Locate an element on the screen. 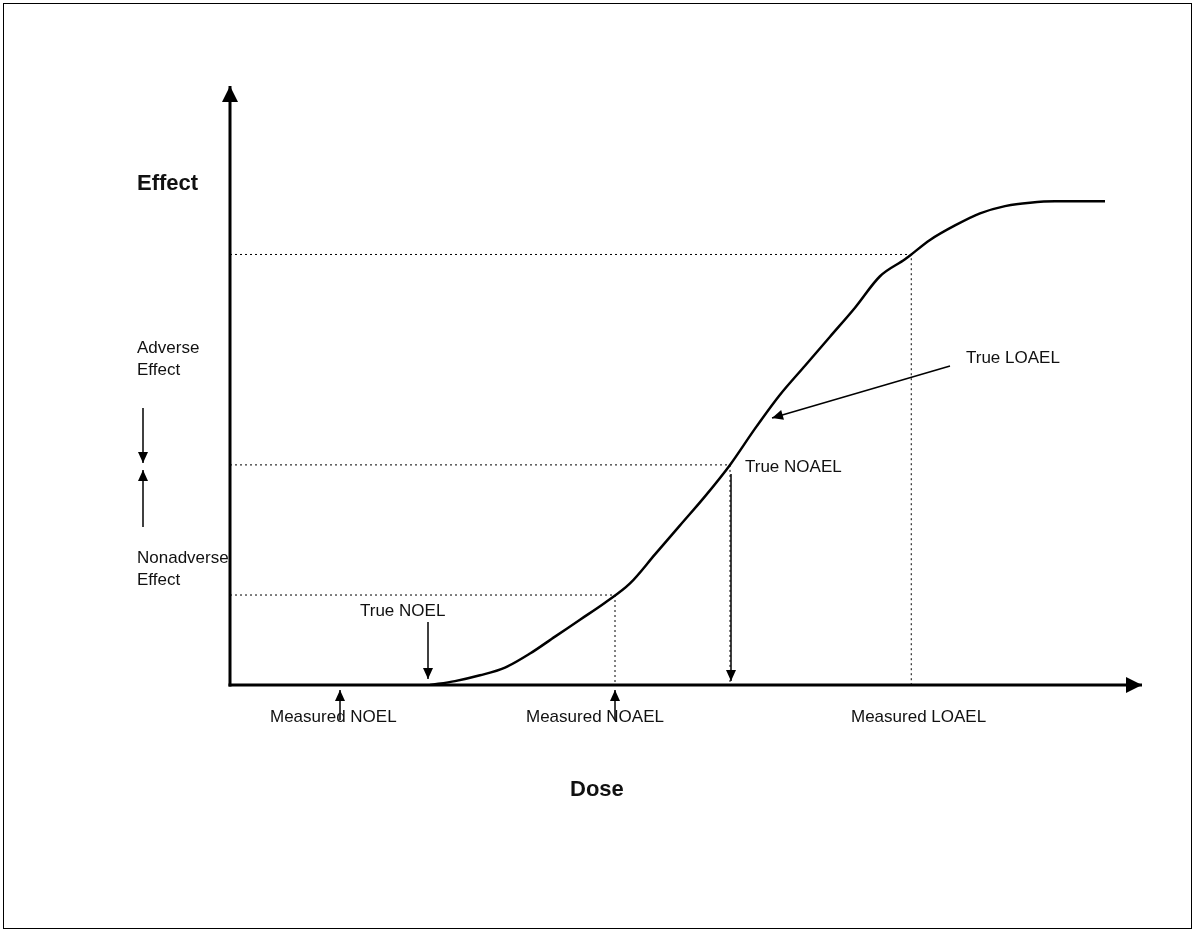  text: Adverse Effect is located at coordinates (169, 359).